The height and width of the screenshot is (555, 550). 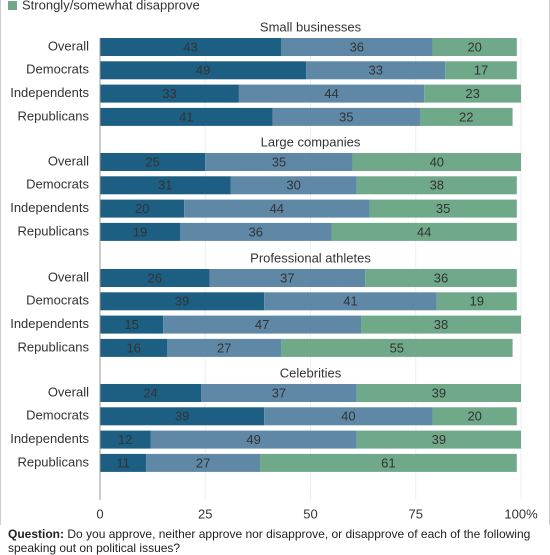 What do you see at coordinates (205, 513) in the screenshot?
I see `x-tick-label: 25` at bounding box center [205, 513].